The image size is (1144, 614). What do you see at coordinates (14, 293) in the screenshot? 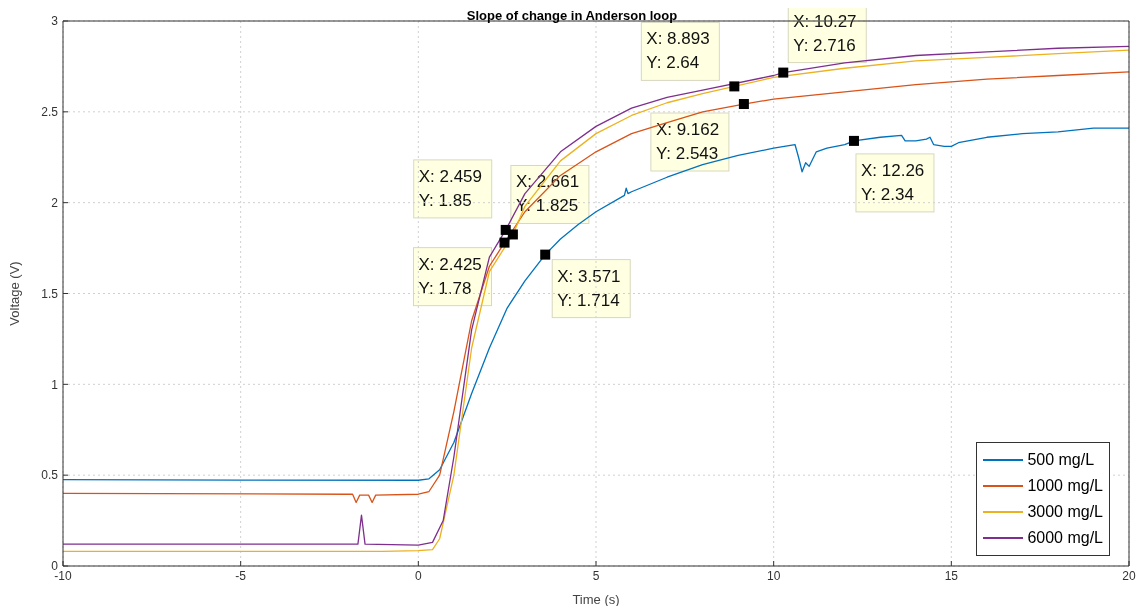
I see `y-axis-title: Voltage (V)` at bounding box center [14, 293].